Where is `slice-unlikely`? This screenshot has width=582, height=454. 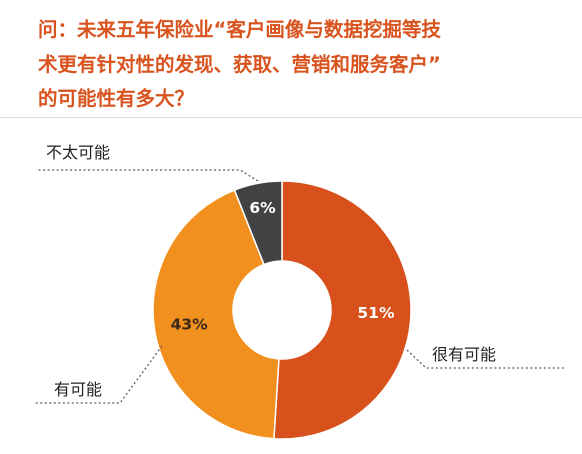
slice-unlikely is located at coordinates (258, 223).